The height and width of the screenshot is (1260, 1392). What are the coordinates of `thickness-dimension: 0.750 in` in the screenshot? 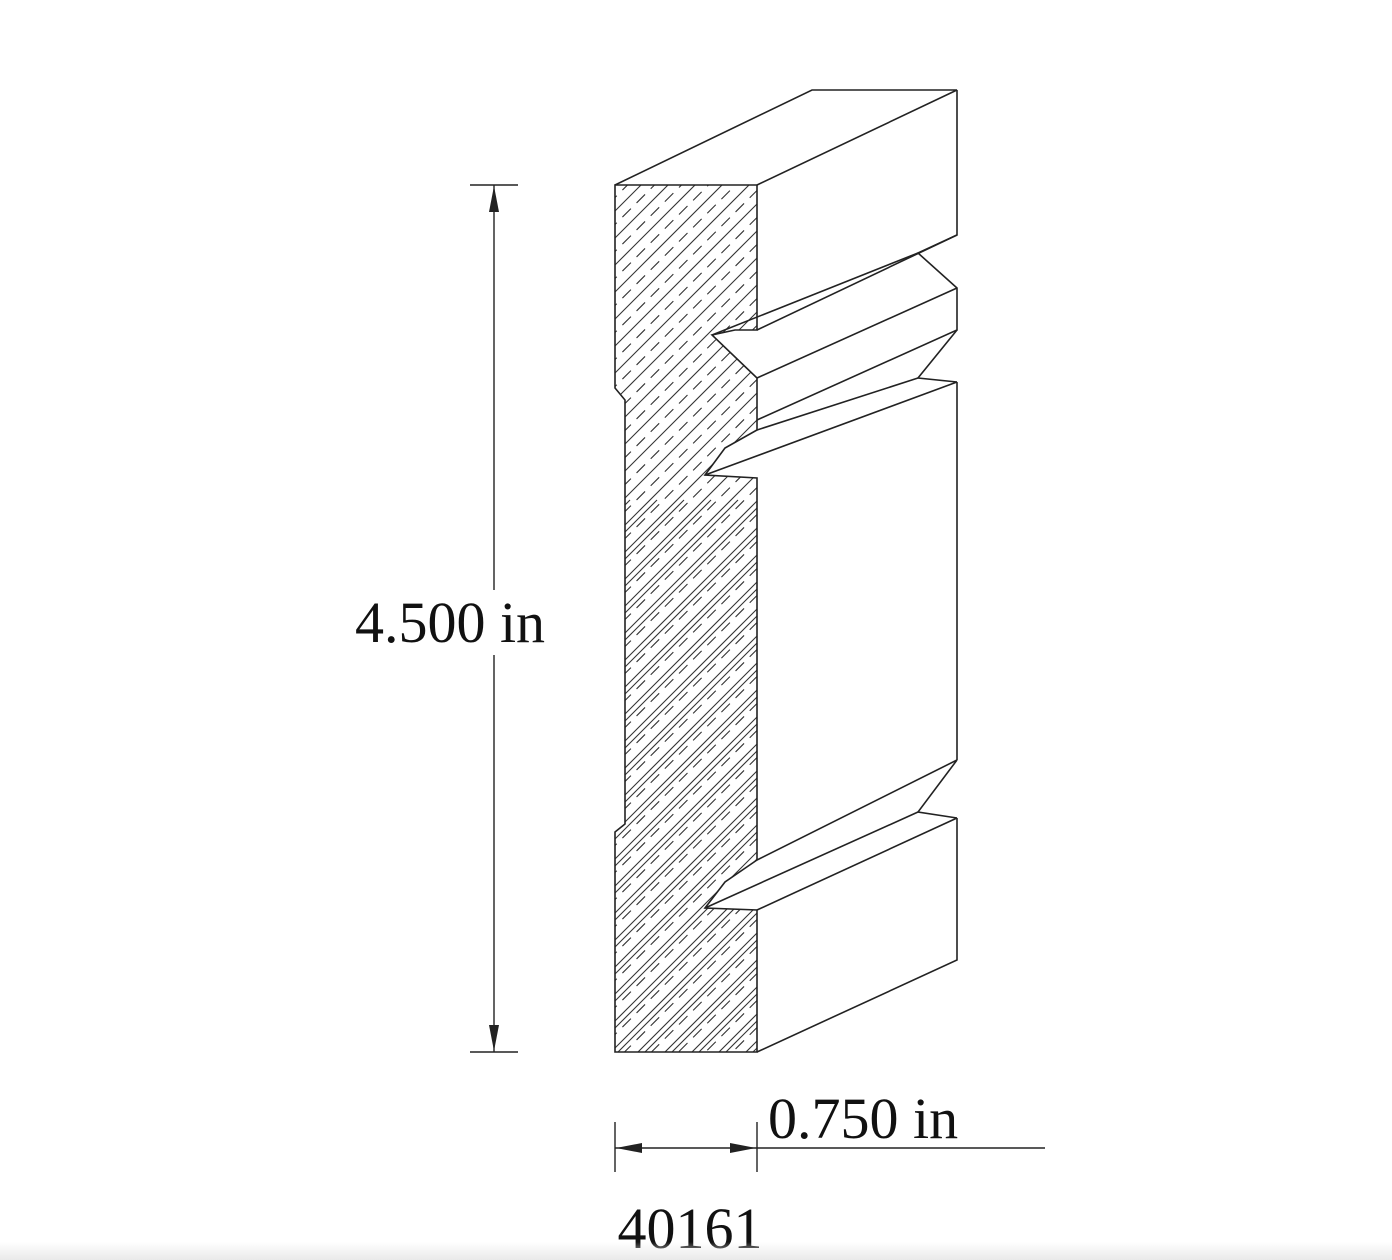 It's located at (829, 1129).